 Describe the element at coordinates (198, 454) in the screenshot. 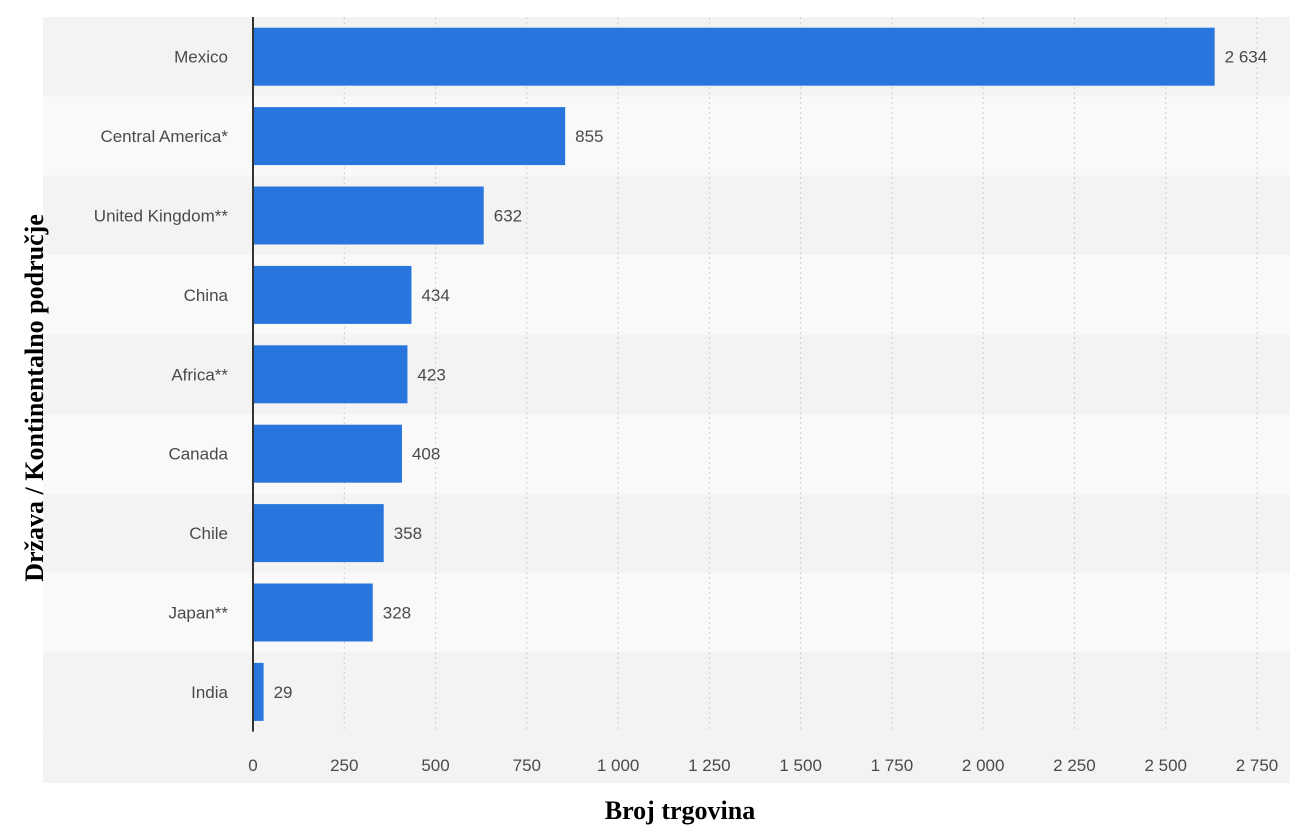

I see `category-label: Canada` at that location.